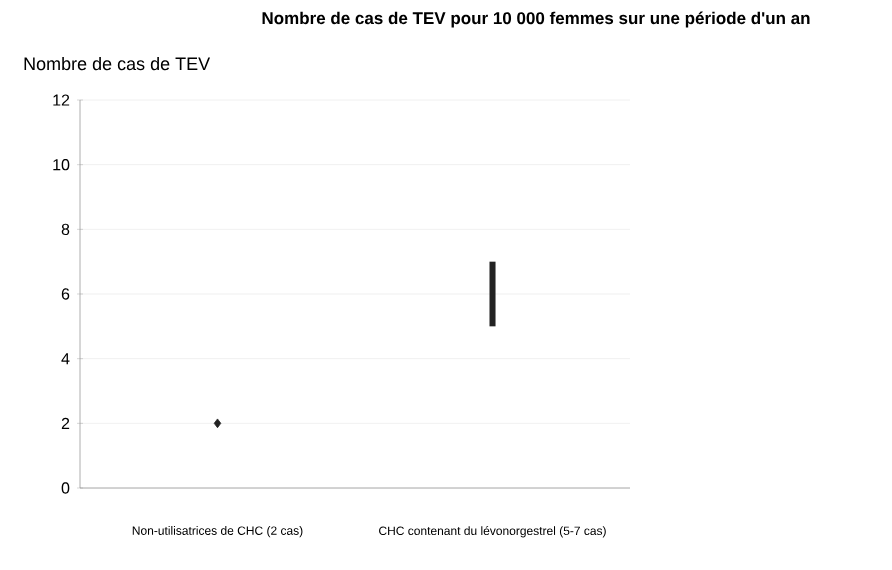 The height and width of the screenshot is (570, 892). I want to click on y-tick-label: 8, so click(65, 229).